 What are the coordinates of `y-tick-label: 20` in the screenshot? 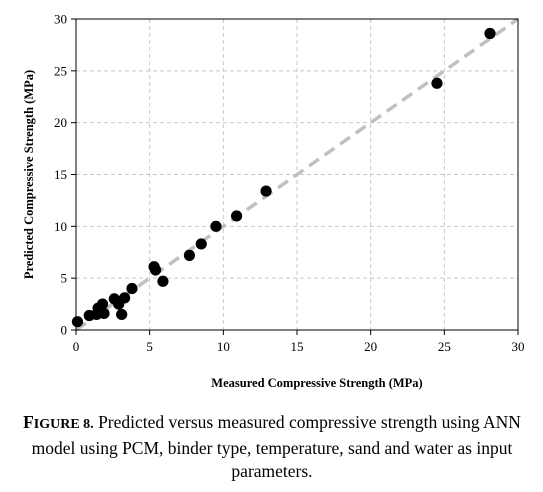 It's located at (60, 122).